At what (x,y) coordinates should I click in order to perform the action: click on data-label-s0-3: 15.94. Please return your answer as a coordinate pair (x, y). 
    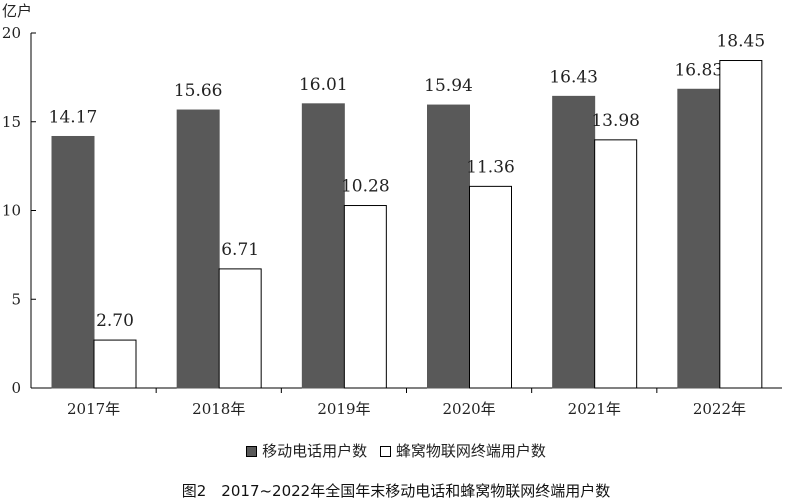
    Looking at the image, I should click on (448, 86).